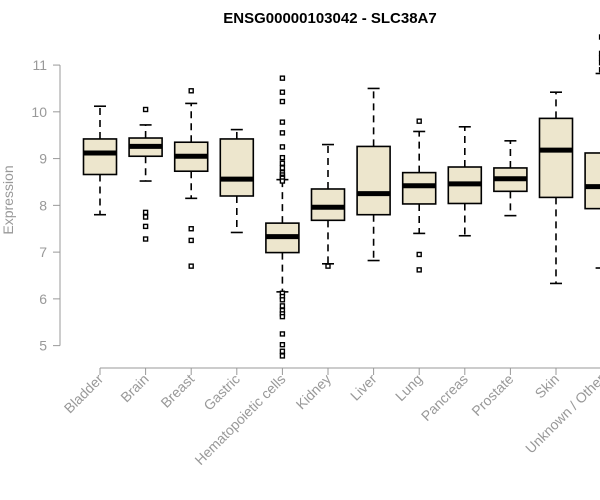 The height and width of the screenshot is (500, 600). What do you see at coordinates (363, 387) in the screenshot?
I see `x-tick-label: Liver` at bounding box center [363, 387].